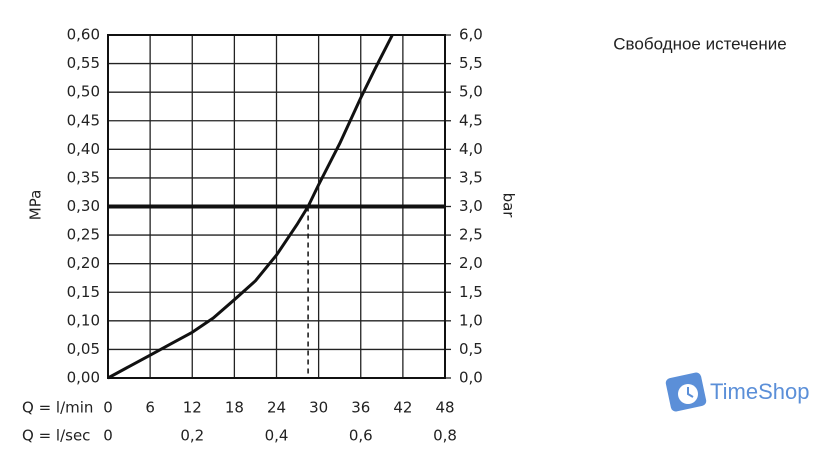 The width and height of the screenshot is (840, 469). I want to click on y2-tick-label: 3,0, so click(471, 206).